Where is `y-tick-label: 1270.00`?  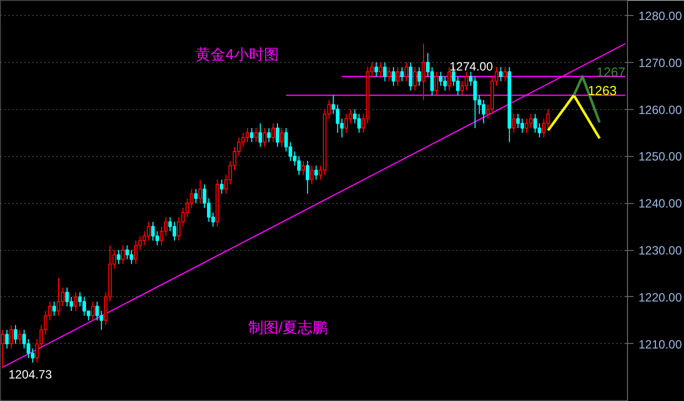 y-tick-label: 1270.00 is located at coordinates (660, 63).